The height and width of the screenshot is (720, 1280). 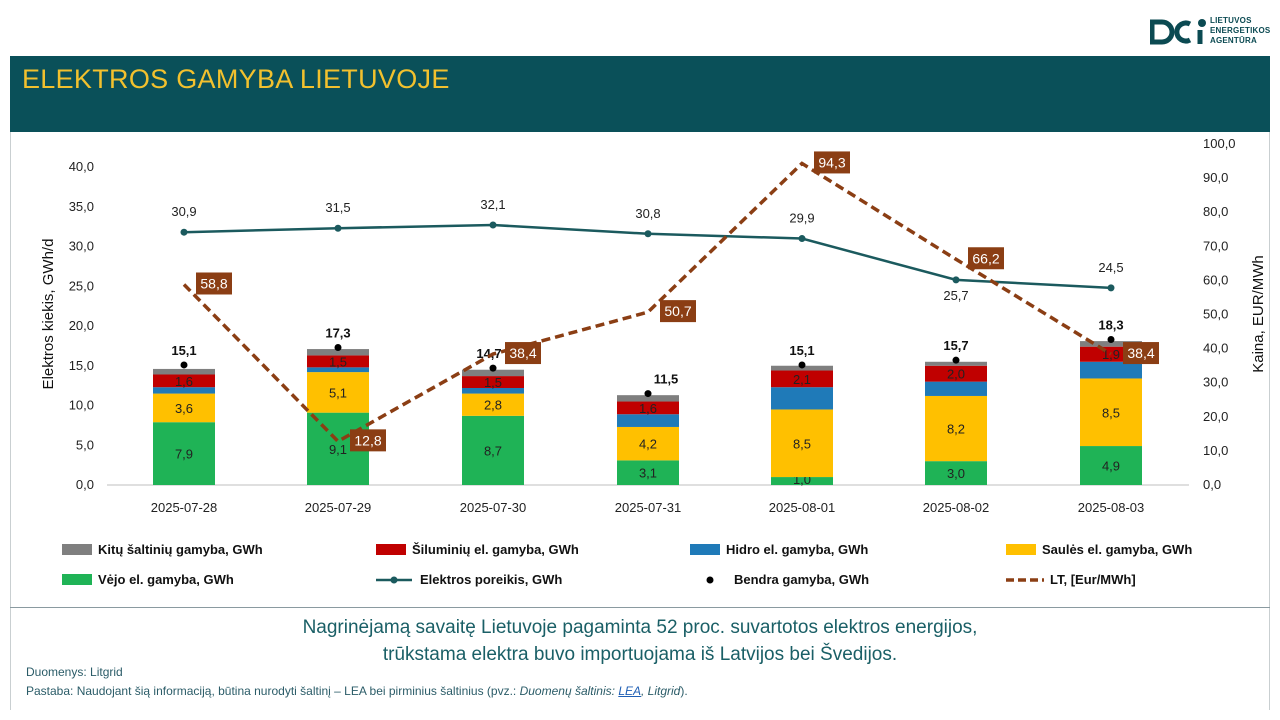 I want to click on bar-label-wind: 4,9, so click(x=1111, y=466).